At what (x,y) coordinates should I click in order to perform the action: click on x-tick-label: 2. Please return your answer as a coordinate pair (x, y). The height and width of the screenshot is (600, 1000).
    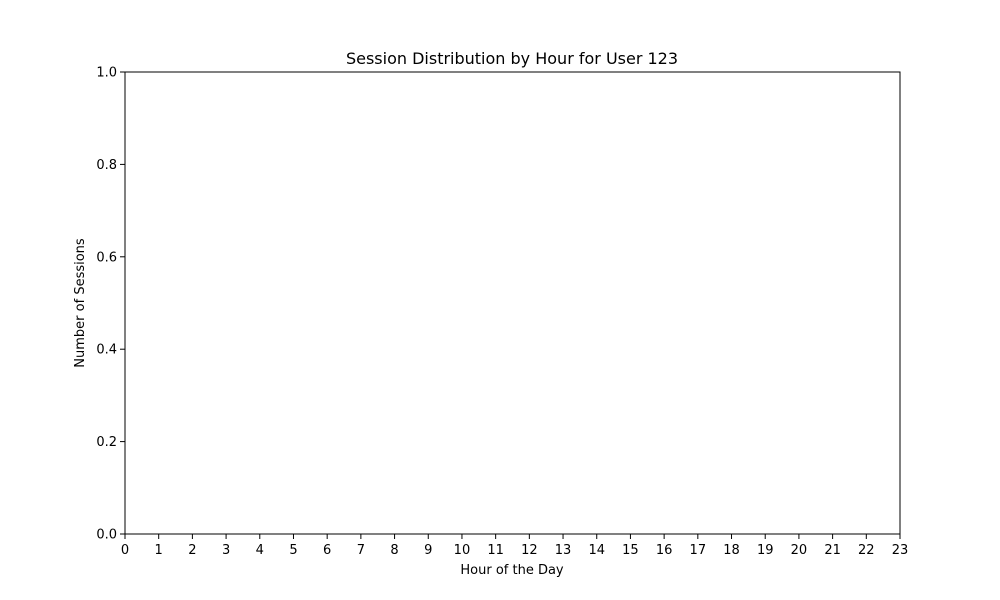
    Looking at the image, I should click on (192, 550).